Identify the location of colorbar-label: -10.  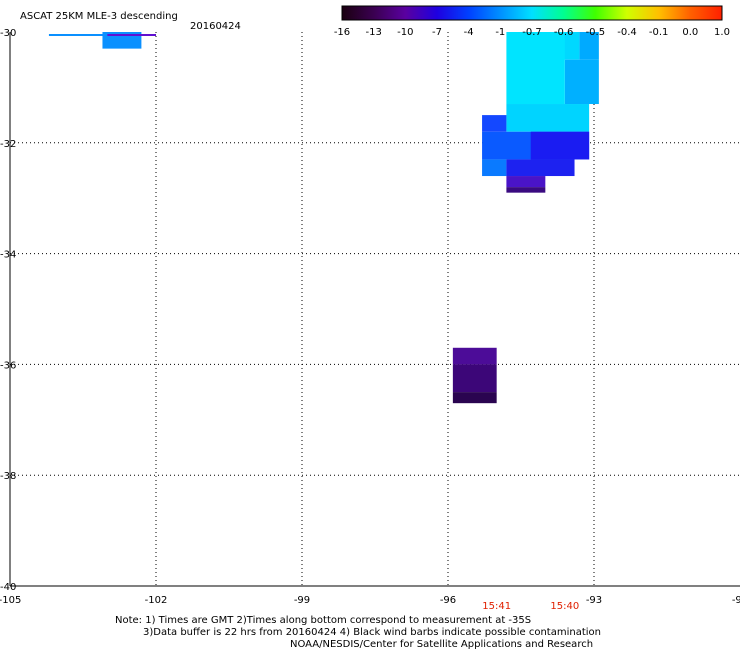
(405, 32).